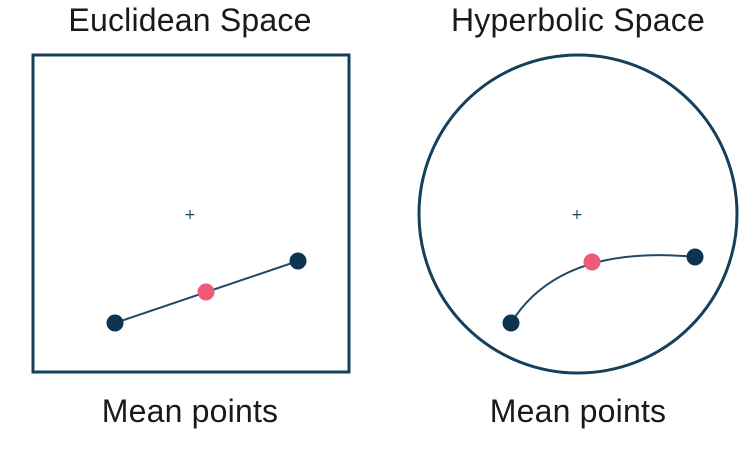 The width and height of the screenshot is (744, 456). I want to click on euclidean-center-marker: +, so click(190, 215).